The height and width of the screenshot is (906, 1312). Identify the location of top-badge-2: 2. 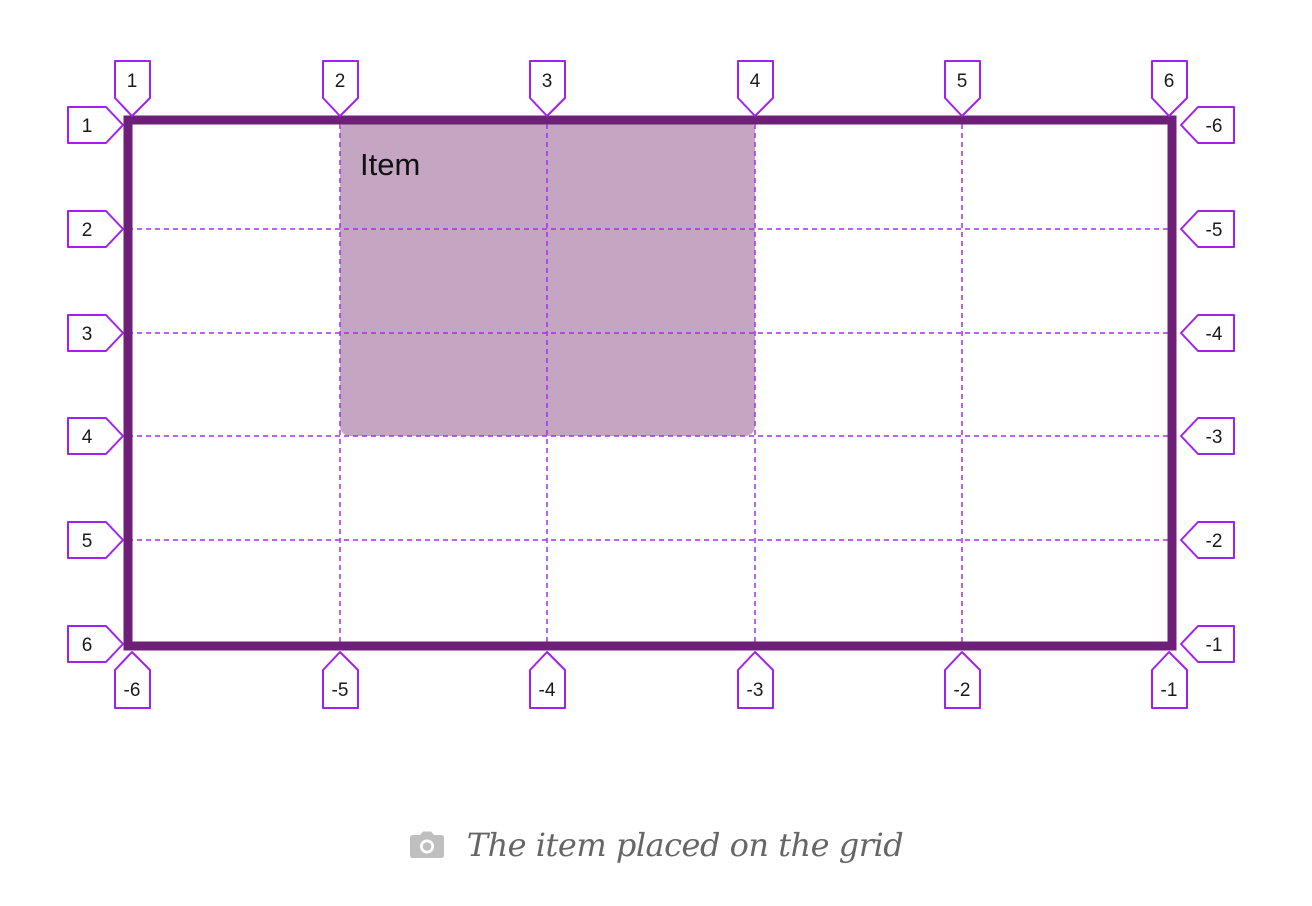
(340, 88).